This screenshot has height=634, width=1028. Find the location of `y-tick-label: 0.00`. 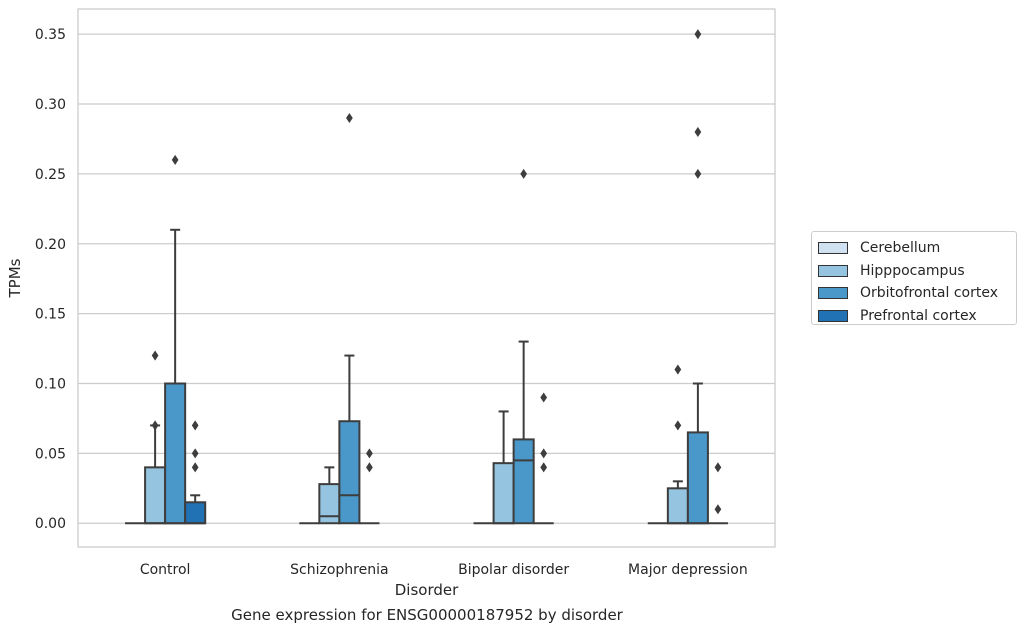

y-tick-label: 0.00 is located at coordinates (50, 524).